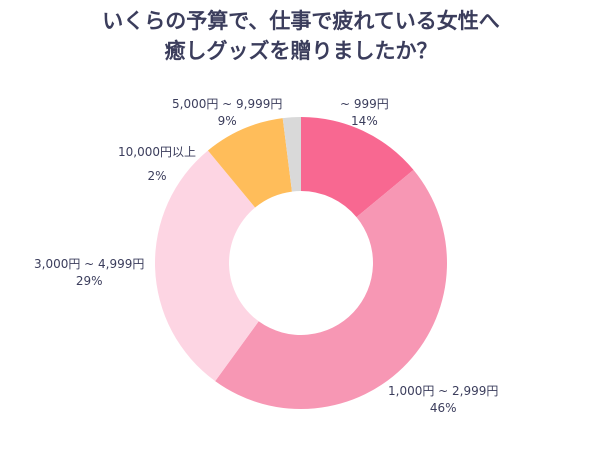 This screenshot has width=602, height=451. What do you see at coordinates (443, 391) in the screenshot?
I see `category-label: 1,000円 ~ 2,999円` at bounding box center [443, 391].